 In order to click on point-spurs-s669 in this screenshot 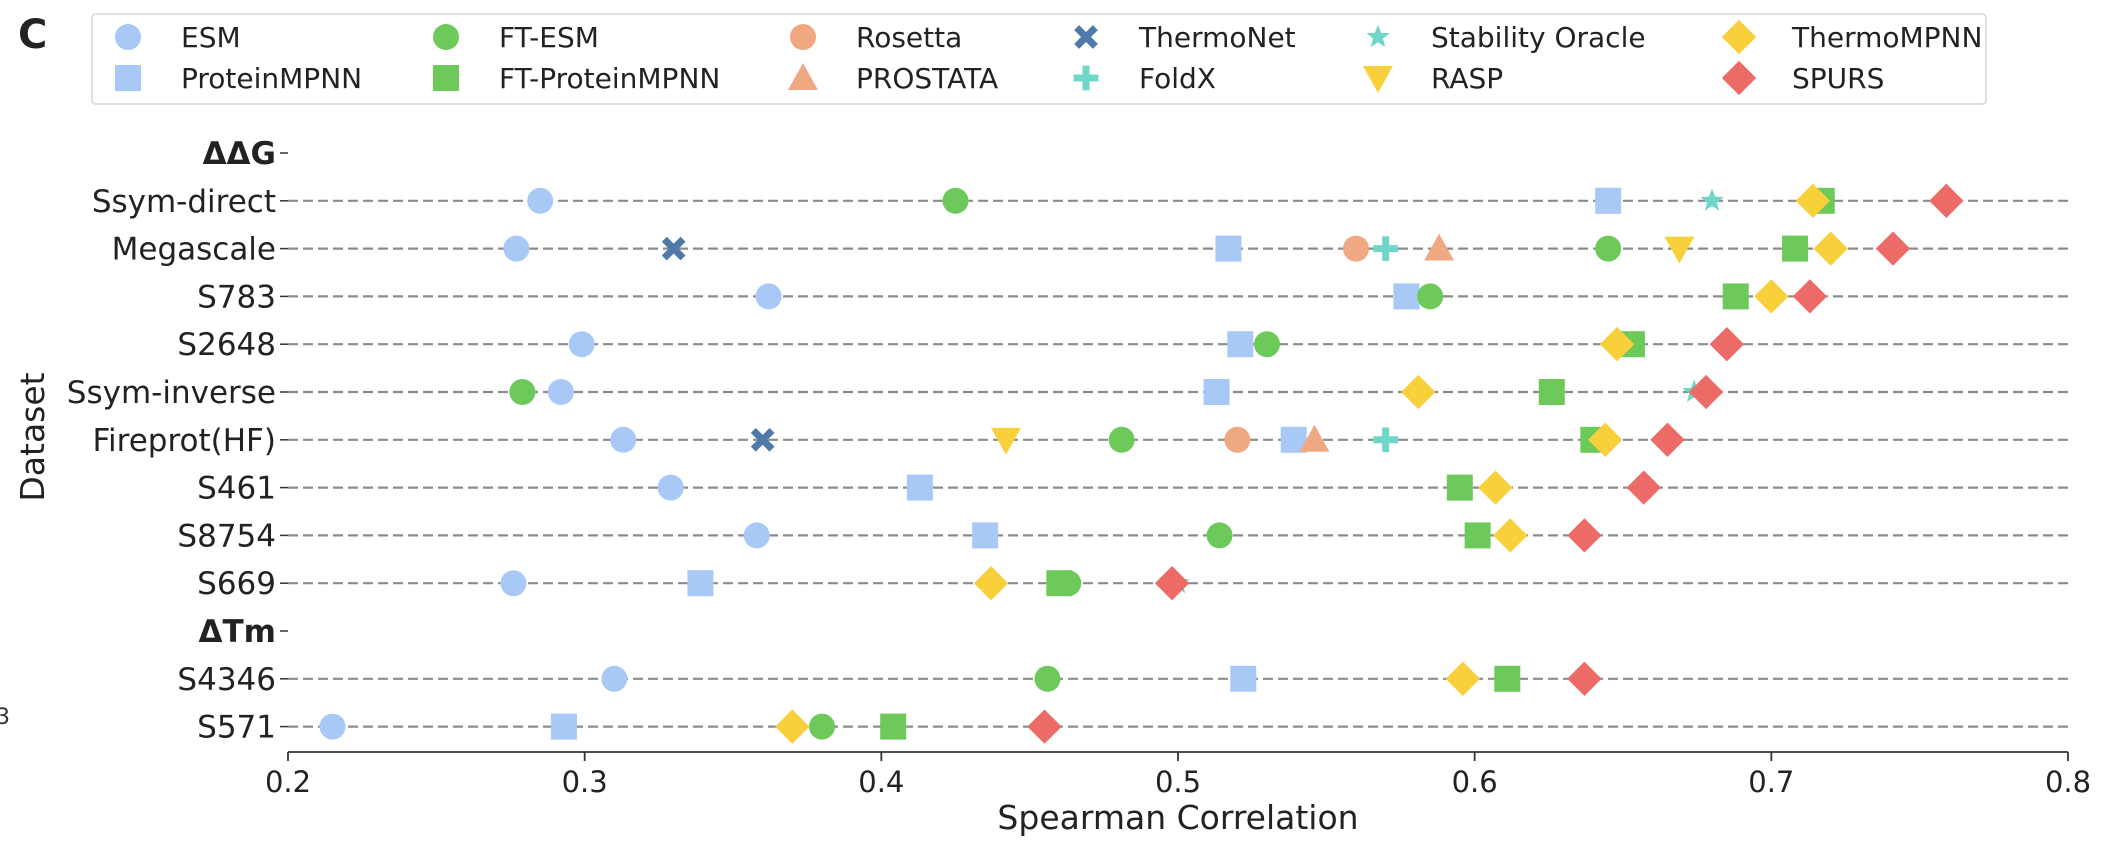, I will do `click(1172, 583)`.